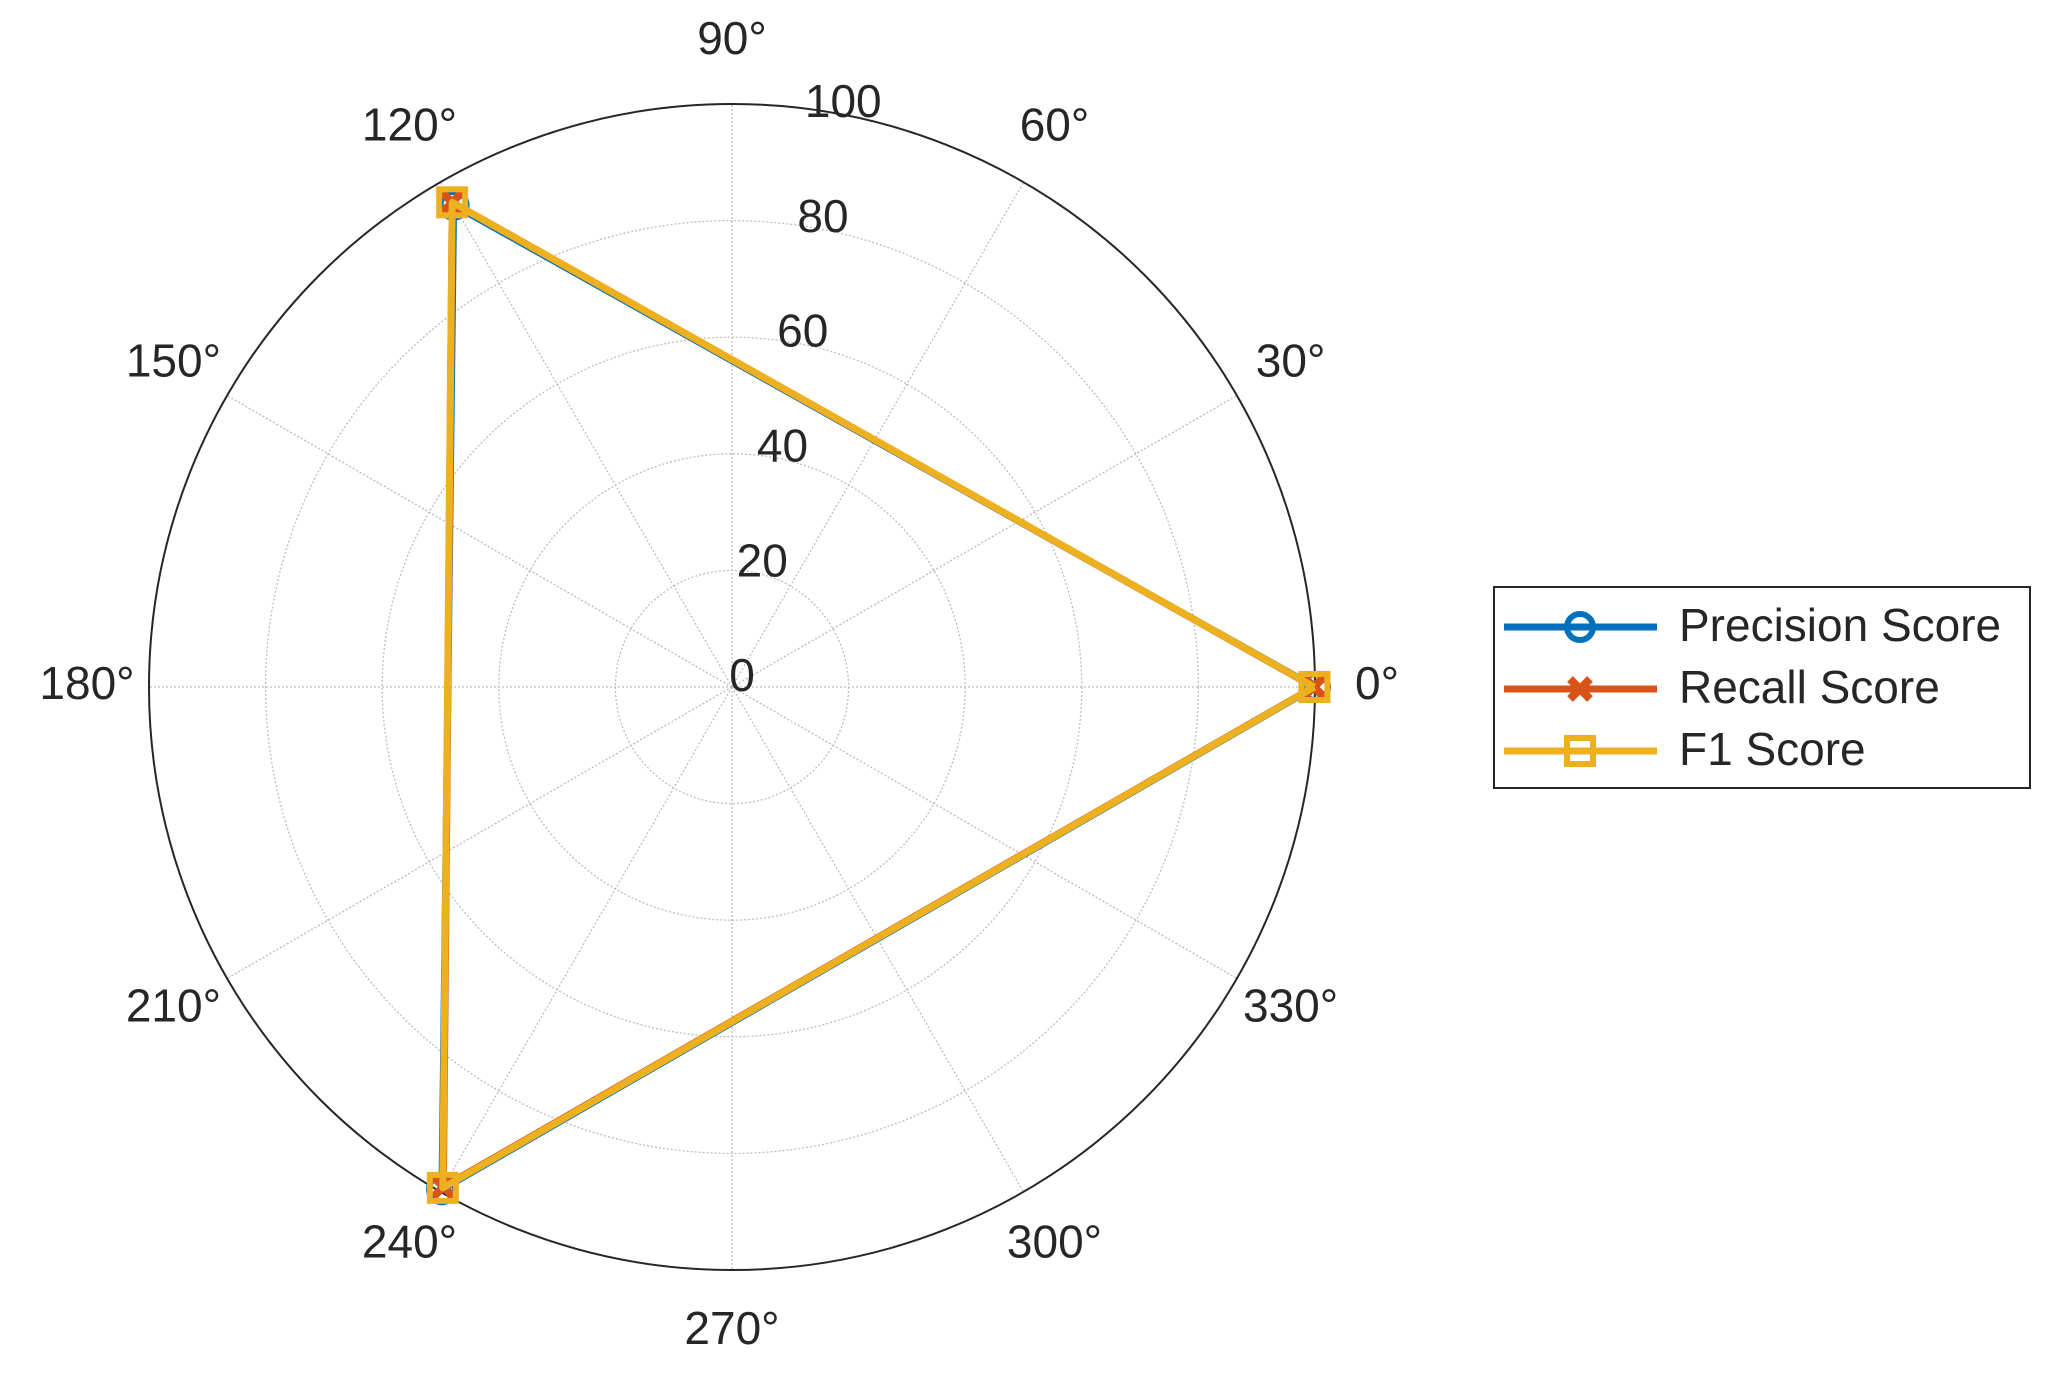 The image size is (2060, 1388). What do you see at coordinates (173, 361) in the screenshot?
I see `theta-tick-label: 150°` at bounding box center [173, 361].